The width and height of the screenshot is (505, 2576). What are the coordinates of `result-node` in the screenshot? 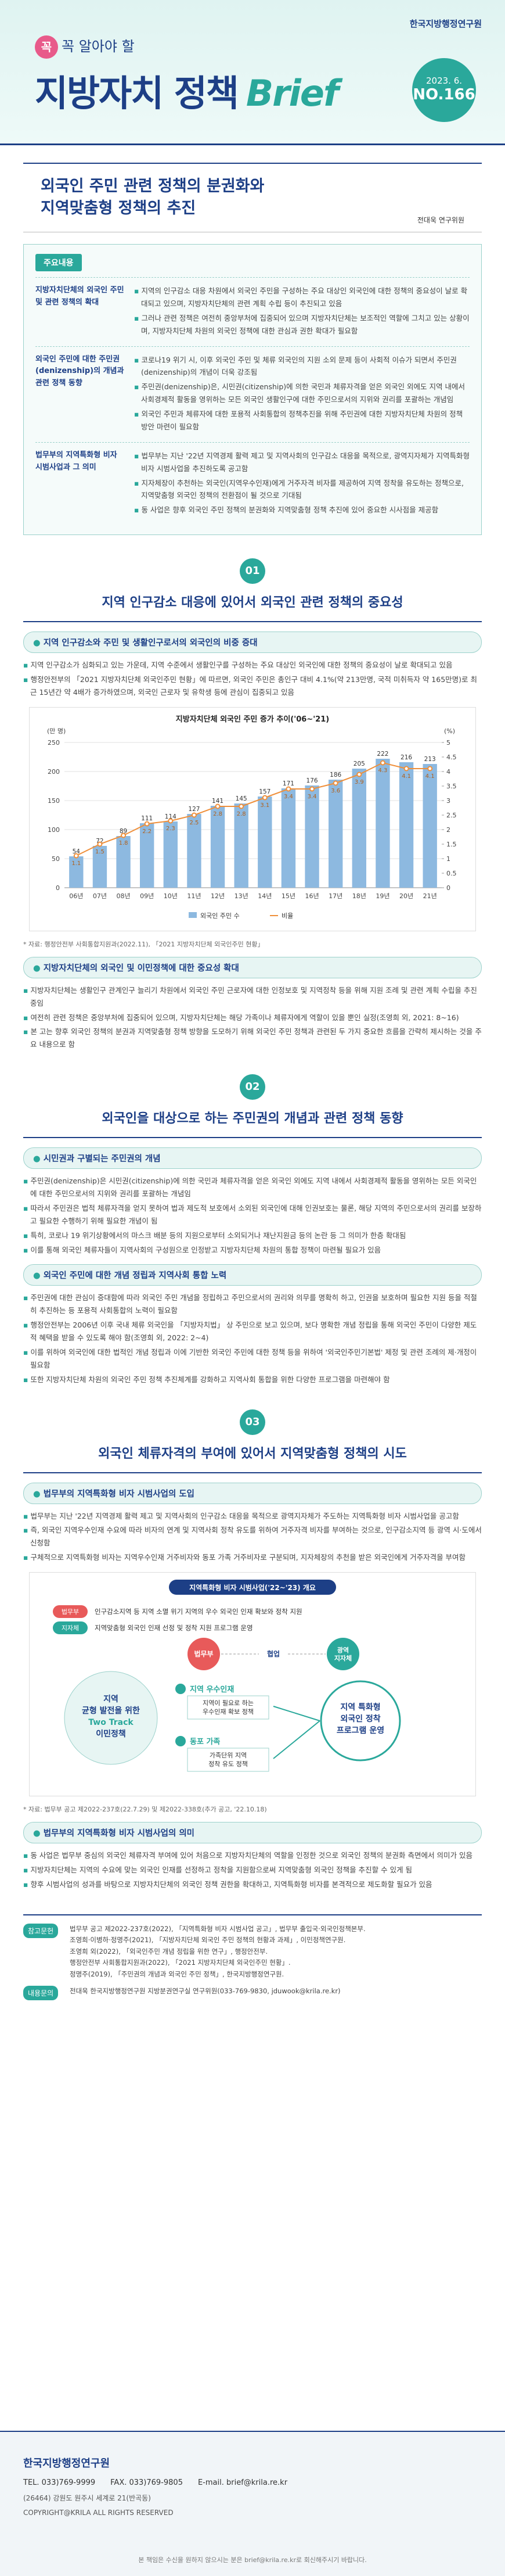 It's located at (360, 1720).